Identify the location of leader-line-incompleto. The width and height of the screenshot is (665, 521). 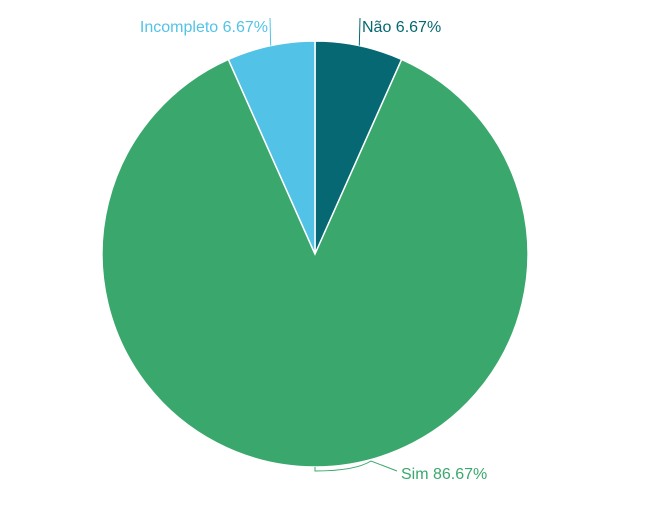
(270, 31).